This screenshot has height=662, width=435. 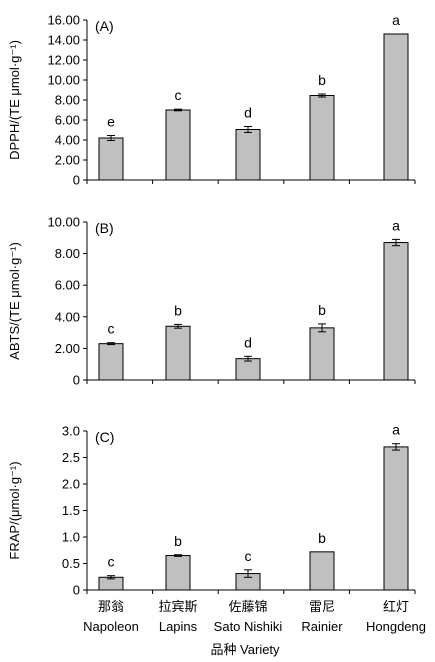 I want to click on panel-c-label: (C), so click(x=104, y=437).